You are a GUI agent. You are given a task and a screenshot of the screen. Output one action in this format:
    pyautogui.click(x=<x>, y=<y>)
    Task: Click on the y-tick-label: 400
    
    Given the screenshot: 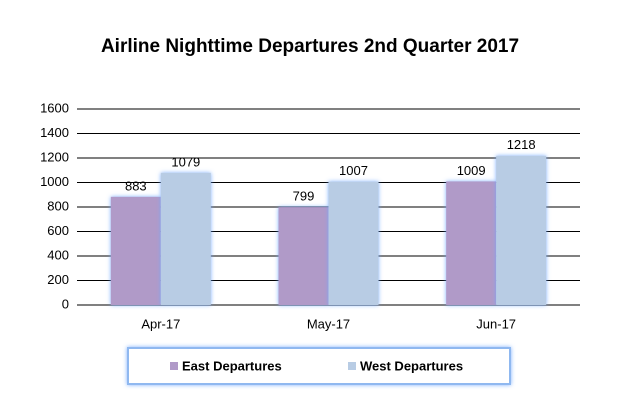 What is the action you would take?
    pyautogui.click(x=58, y=254)
    